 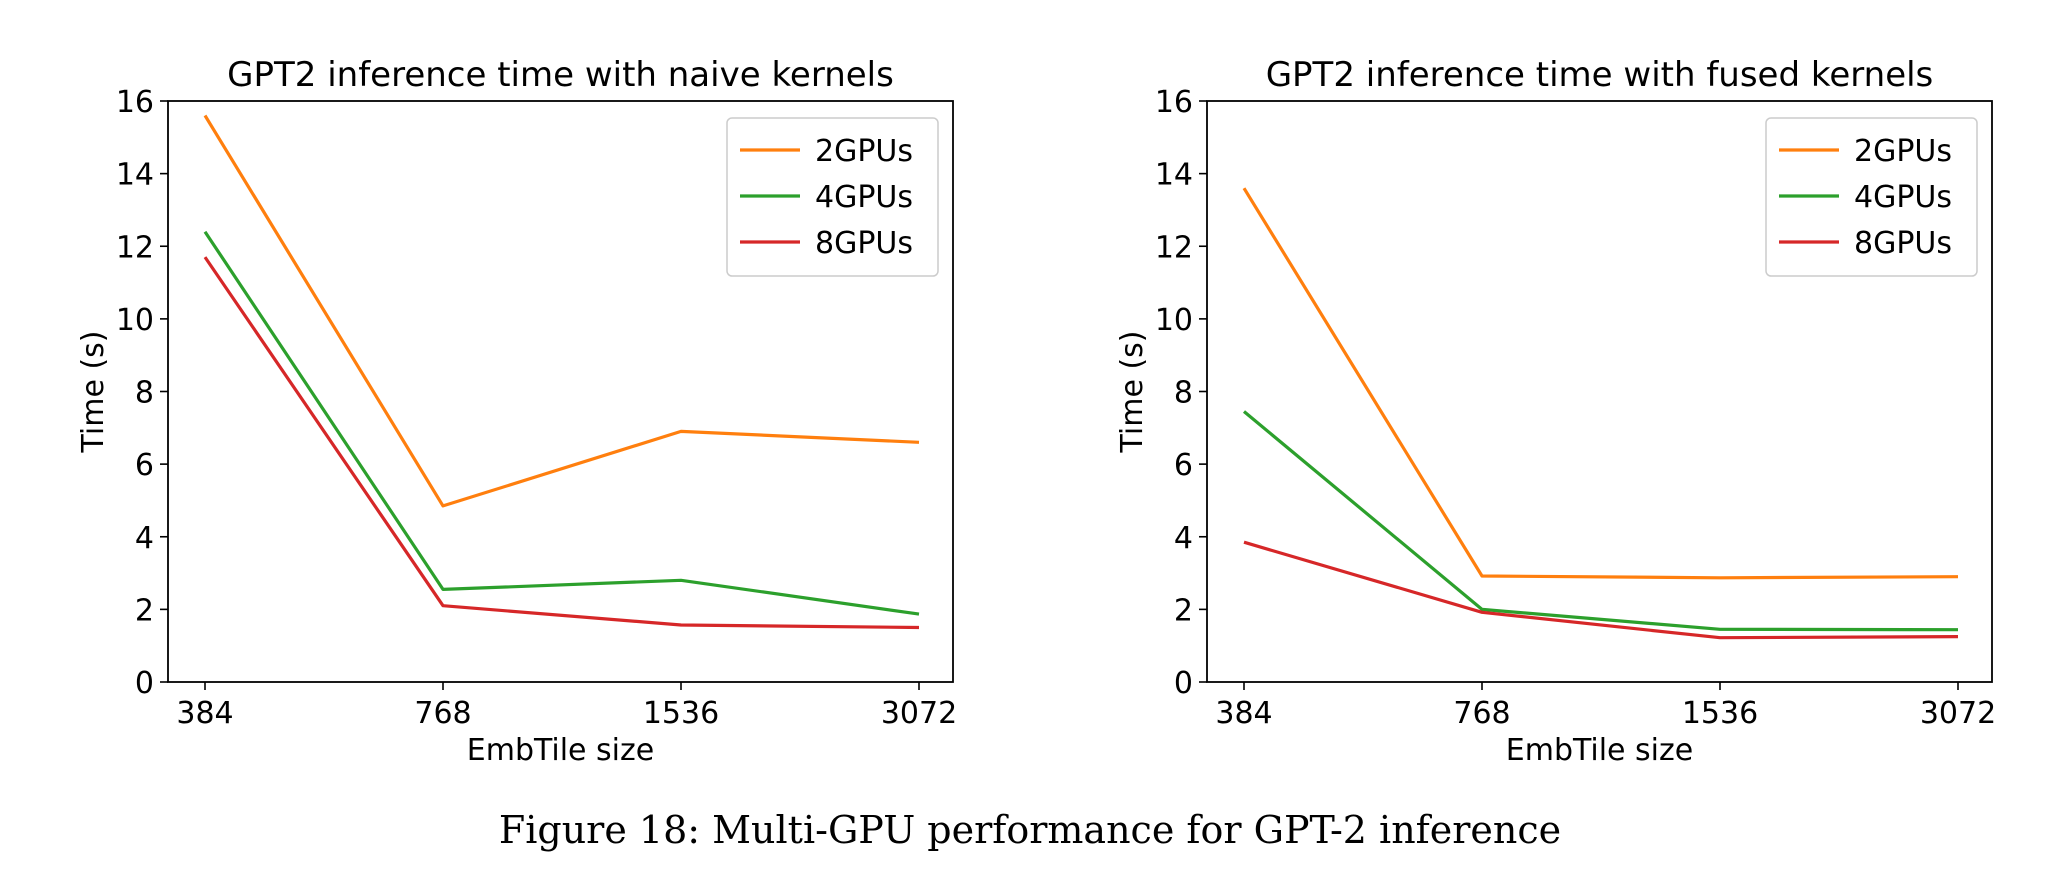 I want to click on chart-title: GPT2 inference time with fused kernels, so click(x=1600, y=75).